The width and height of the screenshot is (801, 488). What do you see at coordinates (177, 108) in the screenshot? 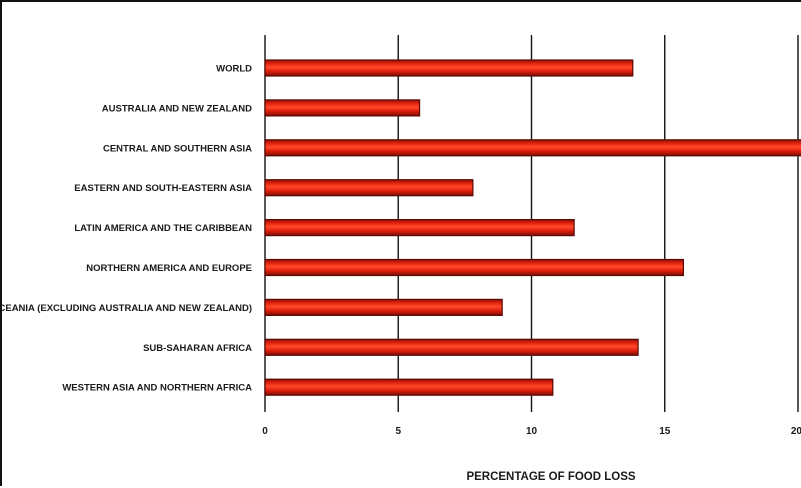
I see `category-label-1: AUSTRALIA AND NEW ZEALAND` at bounding box center [177, 108].